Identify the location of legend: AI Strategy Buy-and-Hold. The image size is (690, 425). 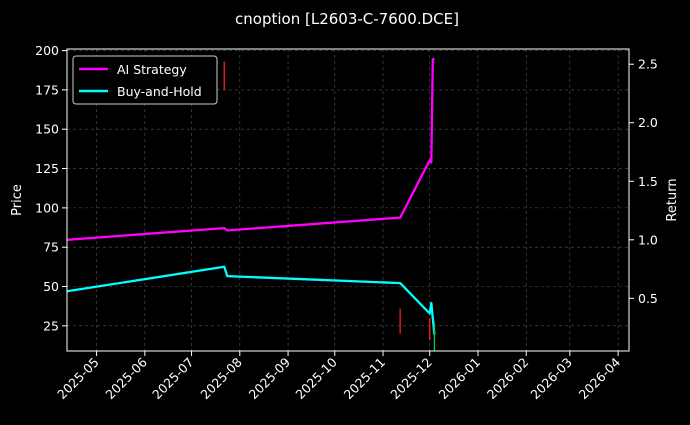
(145, 80).